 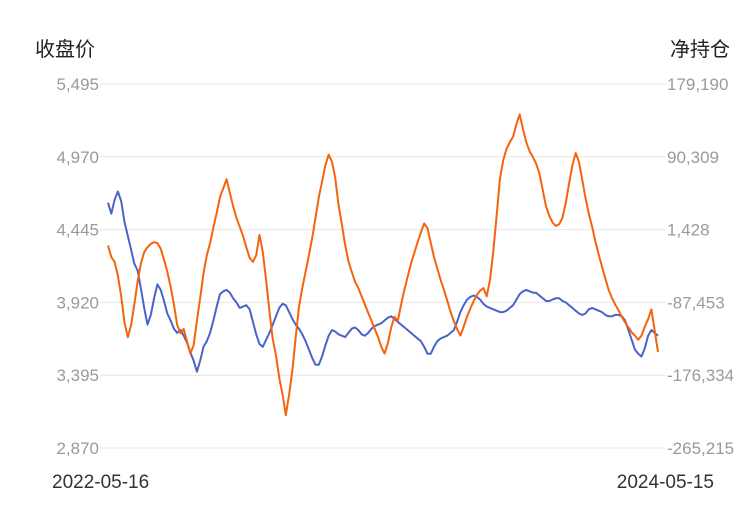 I want to click on right-tick-label: -176,334, so click(x=700, y=375).